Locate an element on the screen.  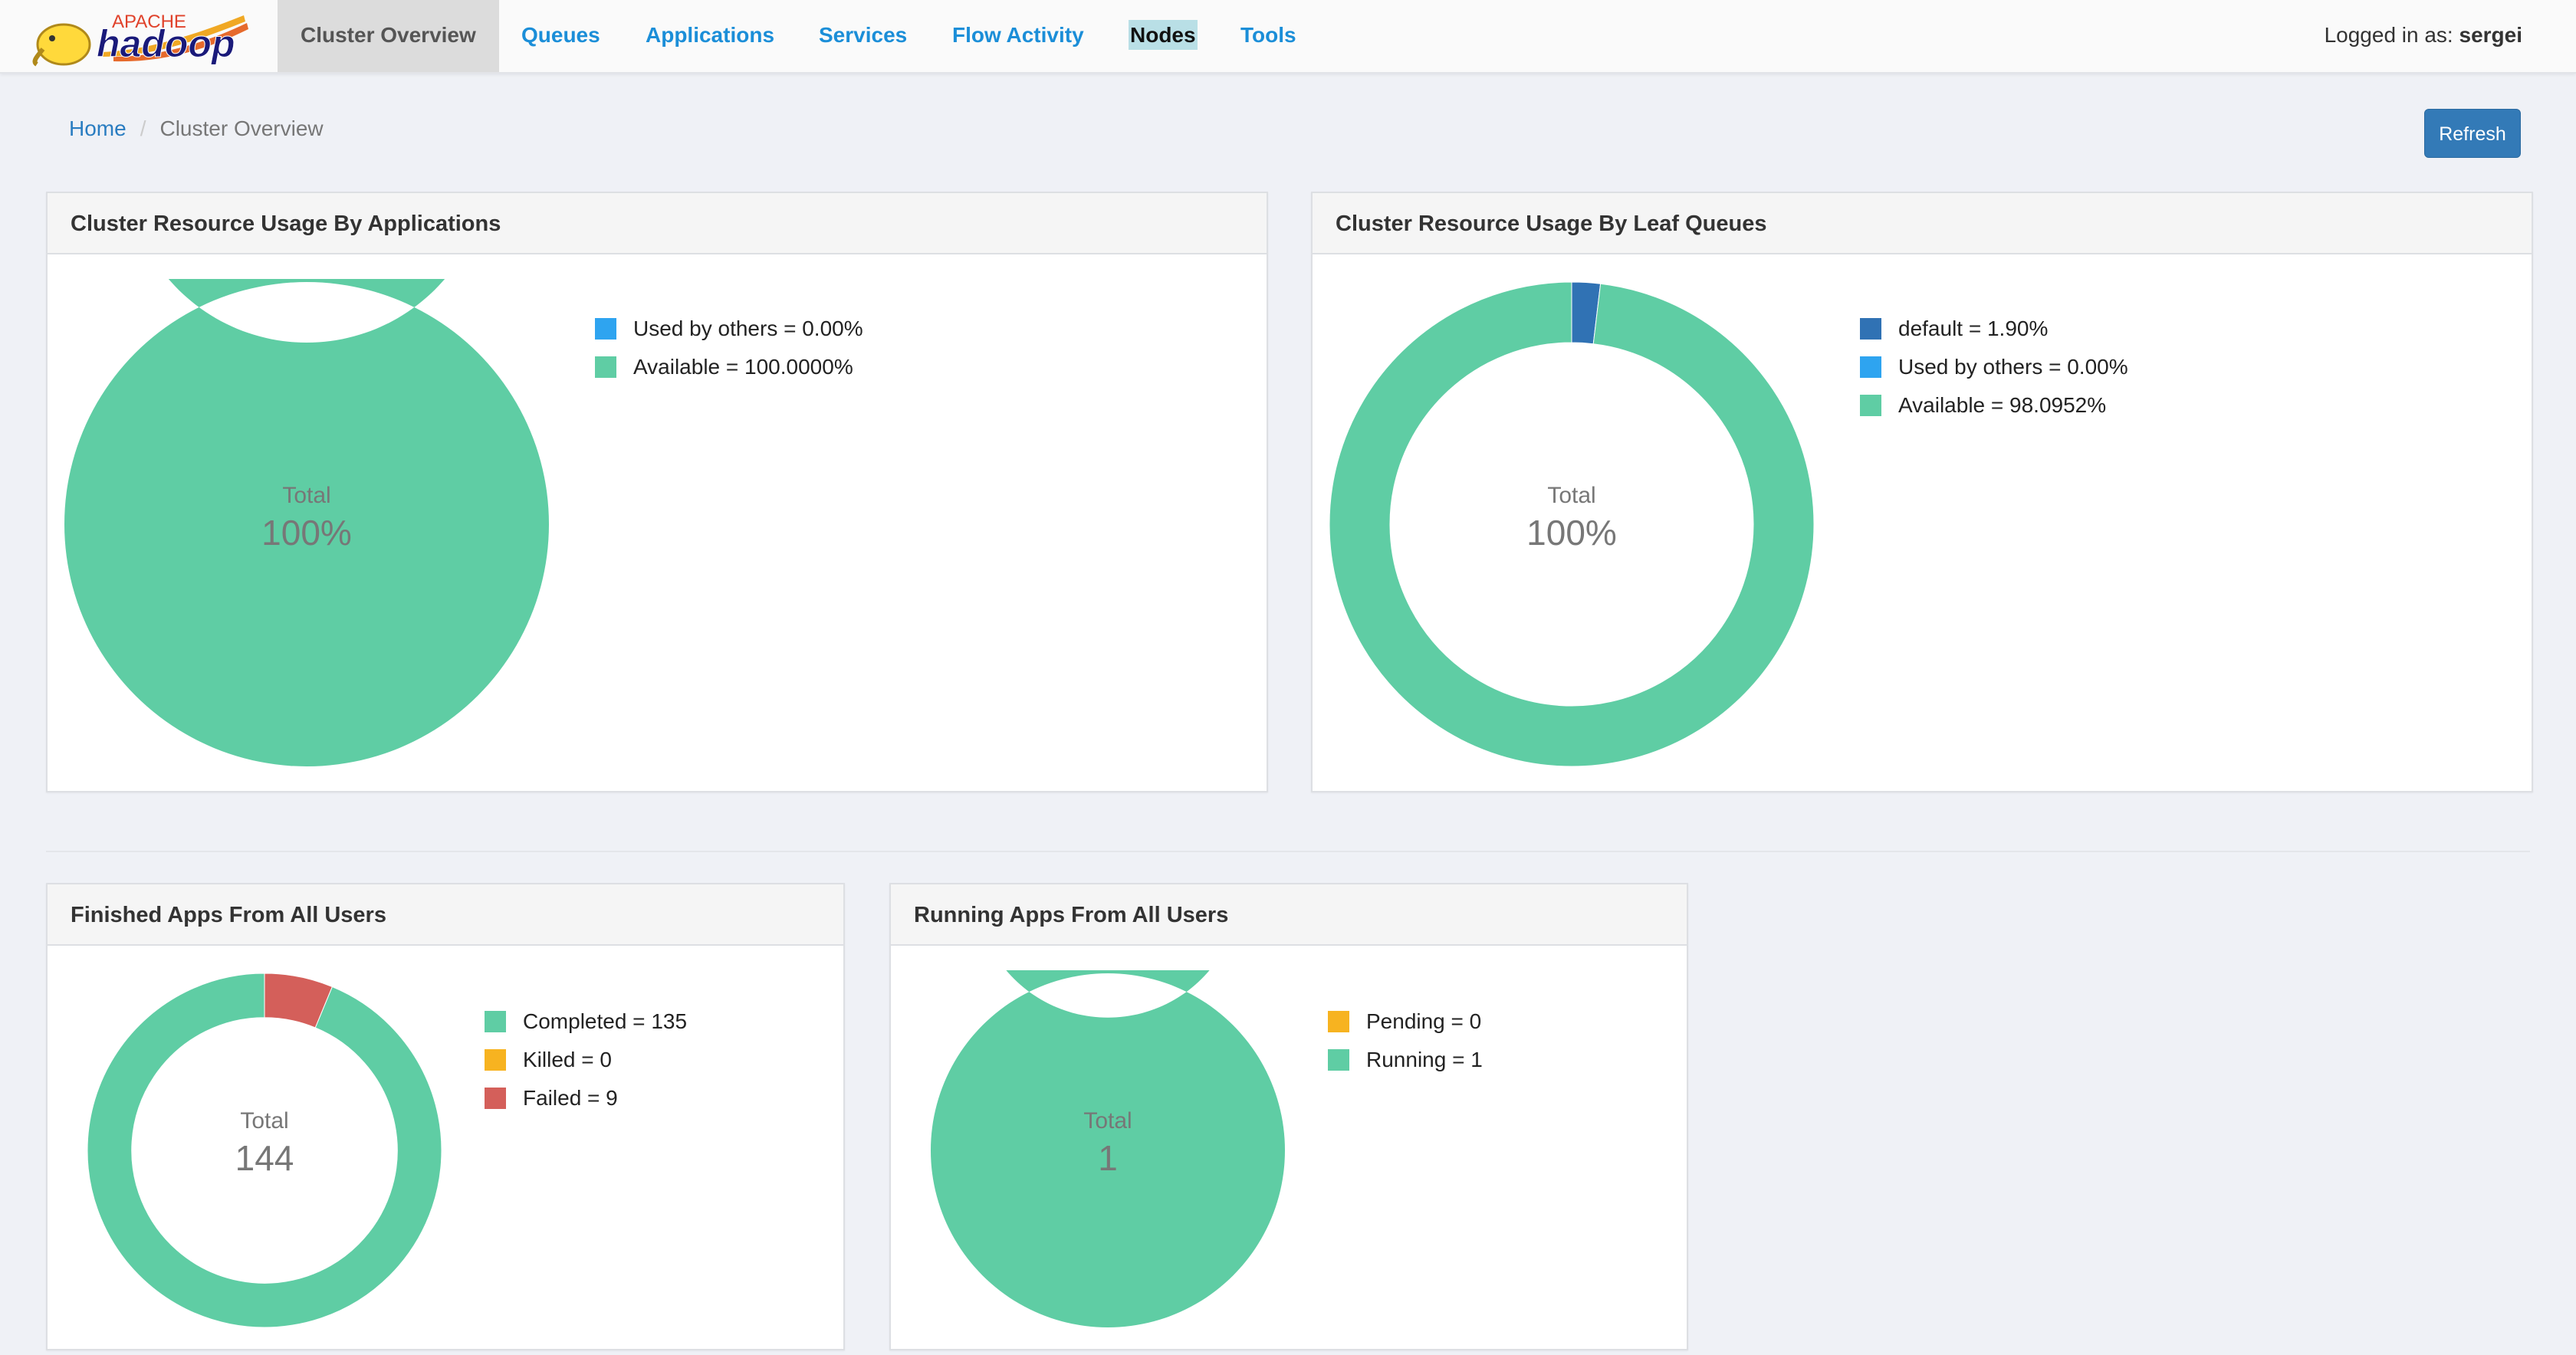
svg-text: APACHE is located at coordinates (149, 22).